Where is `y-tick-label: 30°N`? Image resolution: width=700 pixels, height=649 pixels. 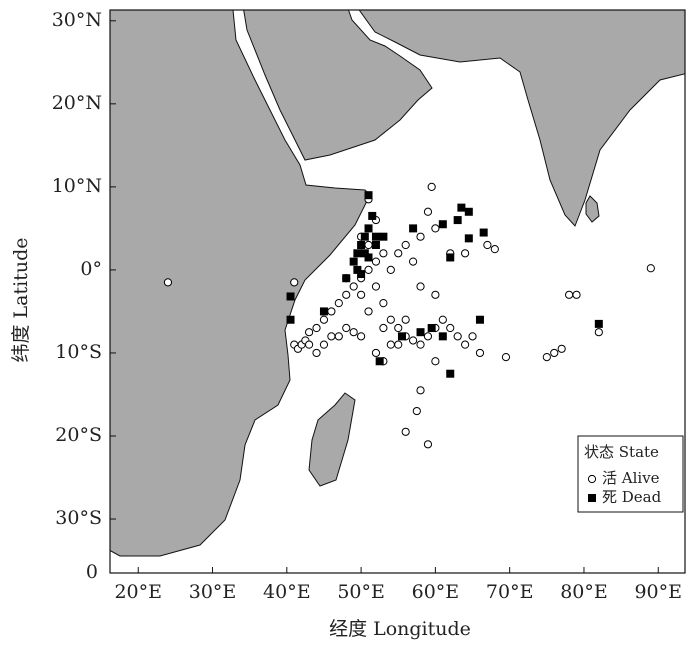 y-tick-label: 30°N is located at coordinates (77, 20).